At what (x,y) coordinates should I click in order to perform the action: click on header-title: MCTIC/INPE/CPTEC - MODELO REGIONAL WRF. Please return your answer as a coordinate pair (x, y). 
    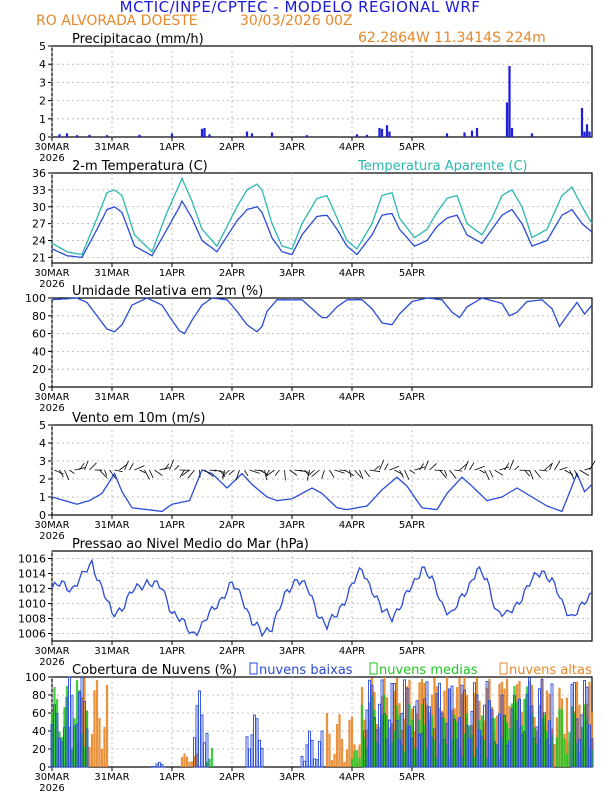
    Looking at the image, I should click on (300, 8).